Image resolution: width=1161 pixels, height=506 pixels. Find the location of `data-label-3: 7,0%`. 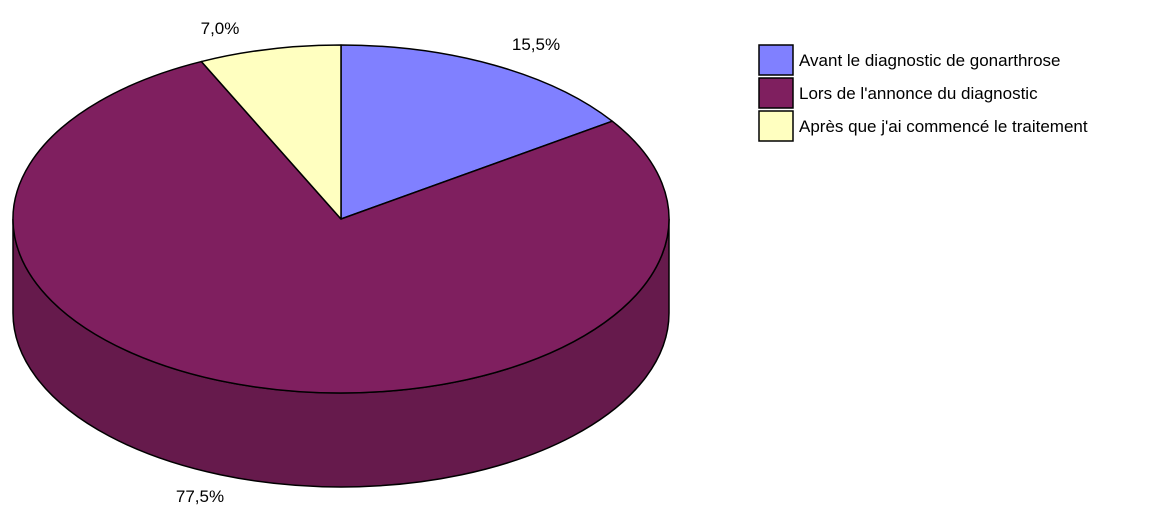

data-label-3: 7,0% is located at coordinates (220, 28).